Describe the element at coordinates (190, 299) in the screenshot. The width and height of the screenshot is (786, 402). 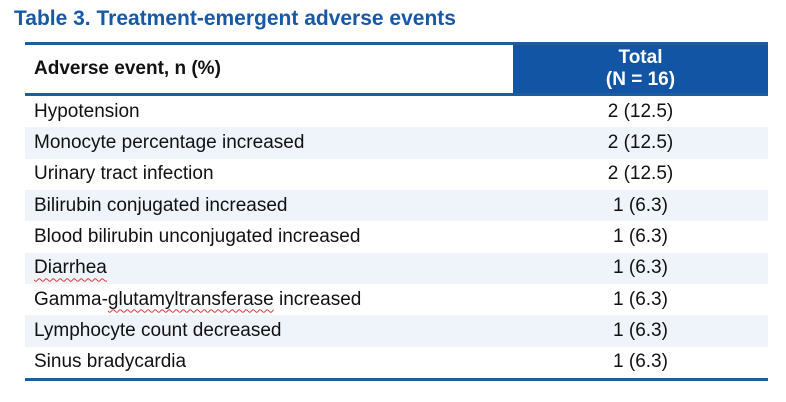
I see `spellcheck-wavy-underline: glutamyltransferase` at that location.